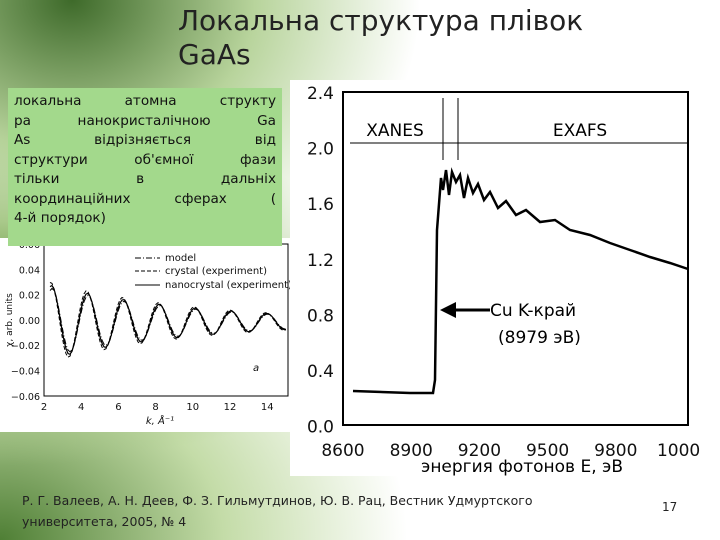 This screenshot has width=720, height=540. I want to click on y-tick-label: 2.4, so click(320, 94).